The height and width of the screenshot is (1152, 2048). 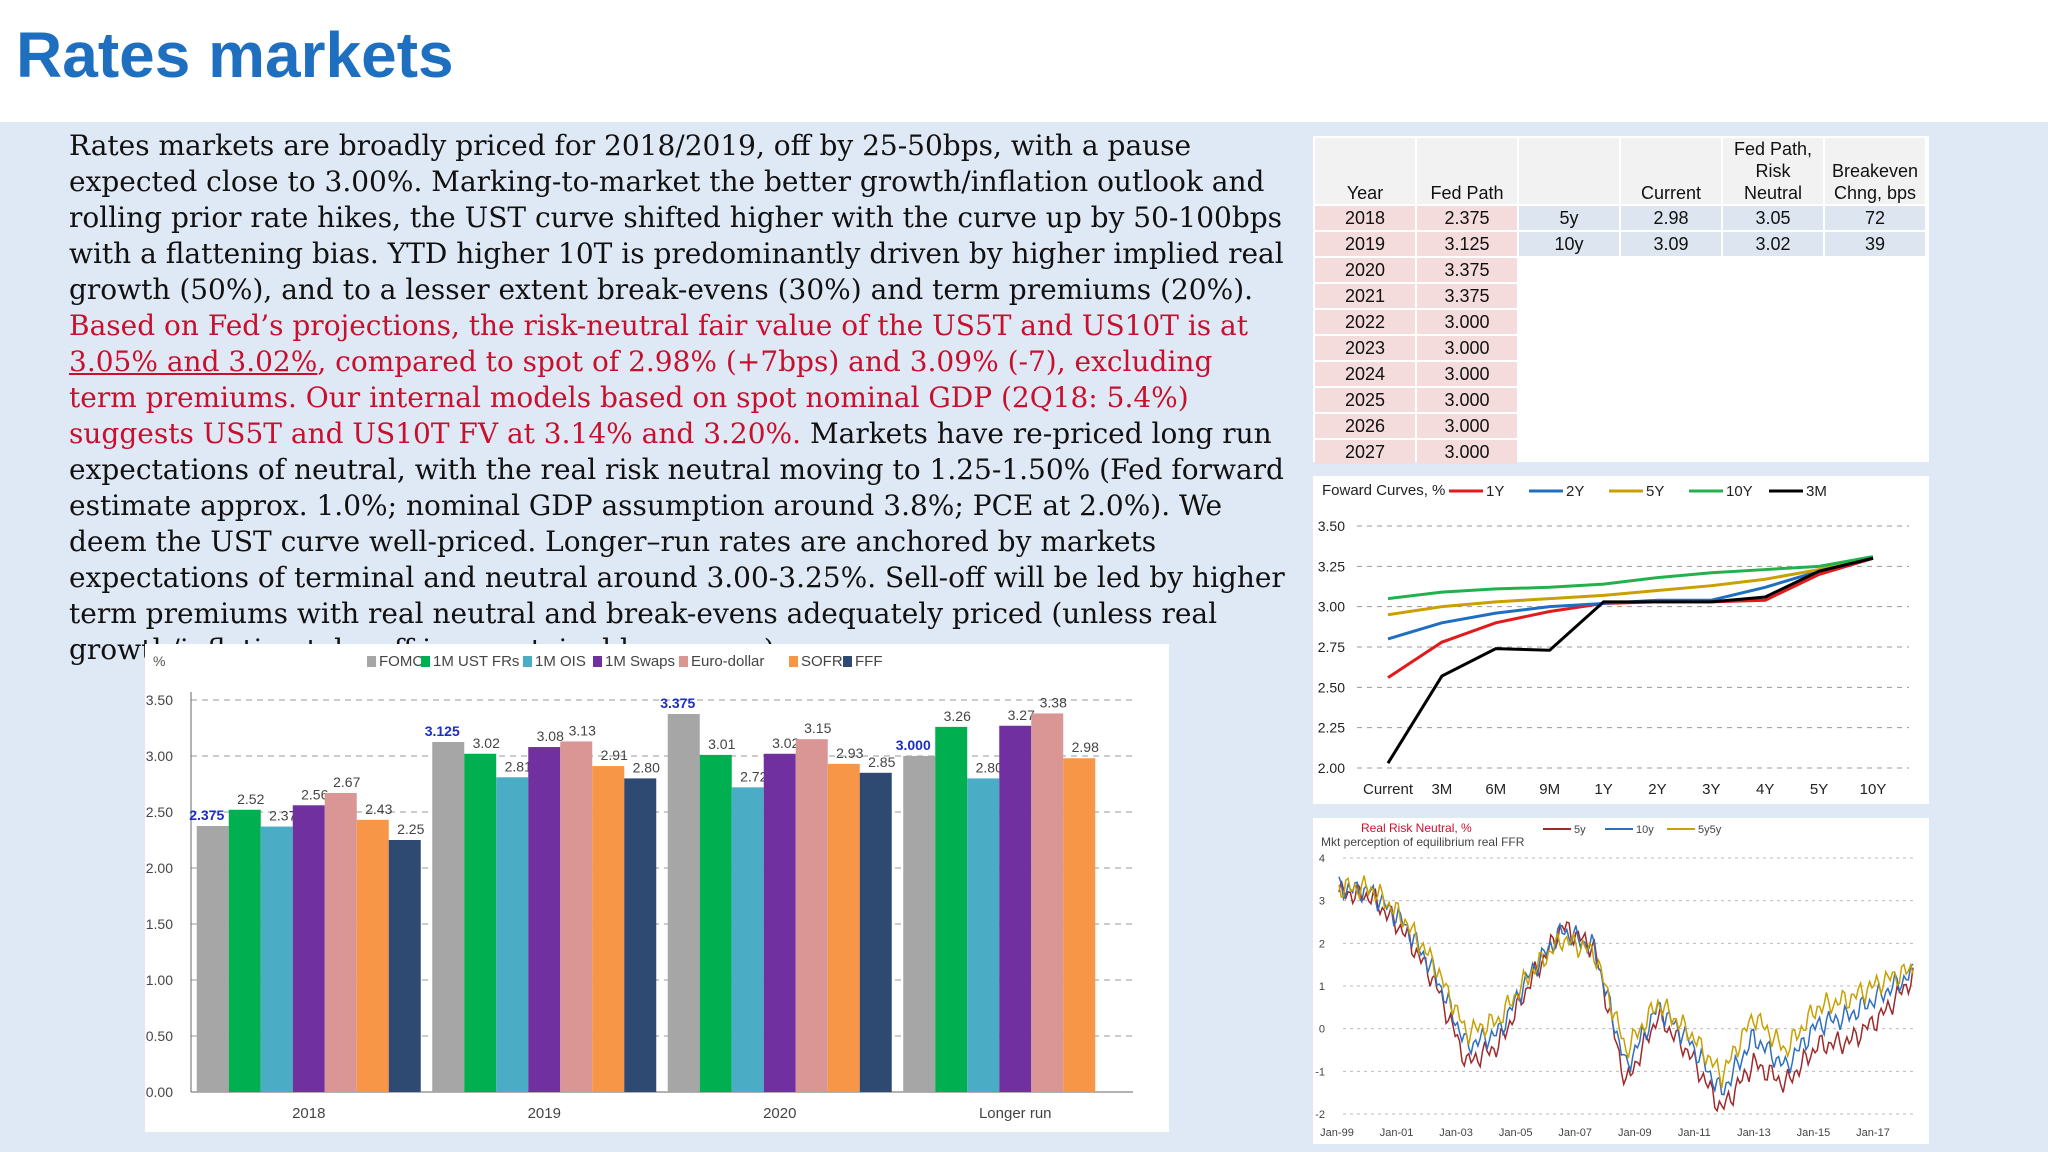 I want to click on x-tick-label: 3M, so click(x=1441, y=789).